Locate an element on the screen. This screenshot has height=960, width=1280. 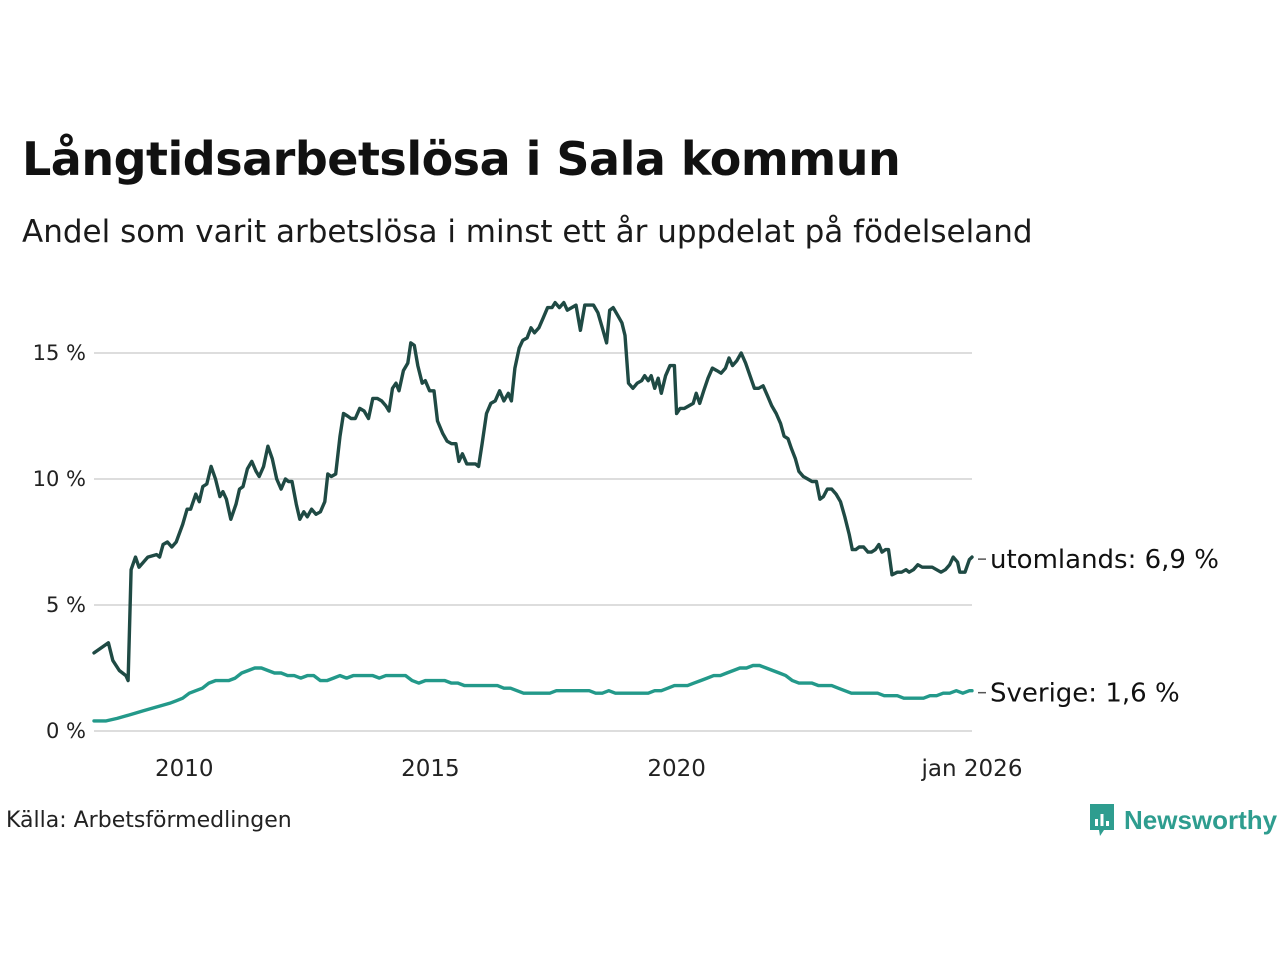
y-tick-label-0: 0 % is located at coordinates (66, 731).